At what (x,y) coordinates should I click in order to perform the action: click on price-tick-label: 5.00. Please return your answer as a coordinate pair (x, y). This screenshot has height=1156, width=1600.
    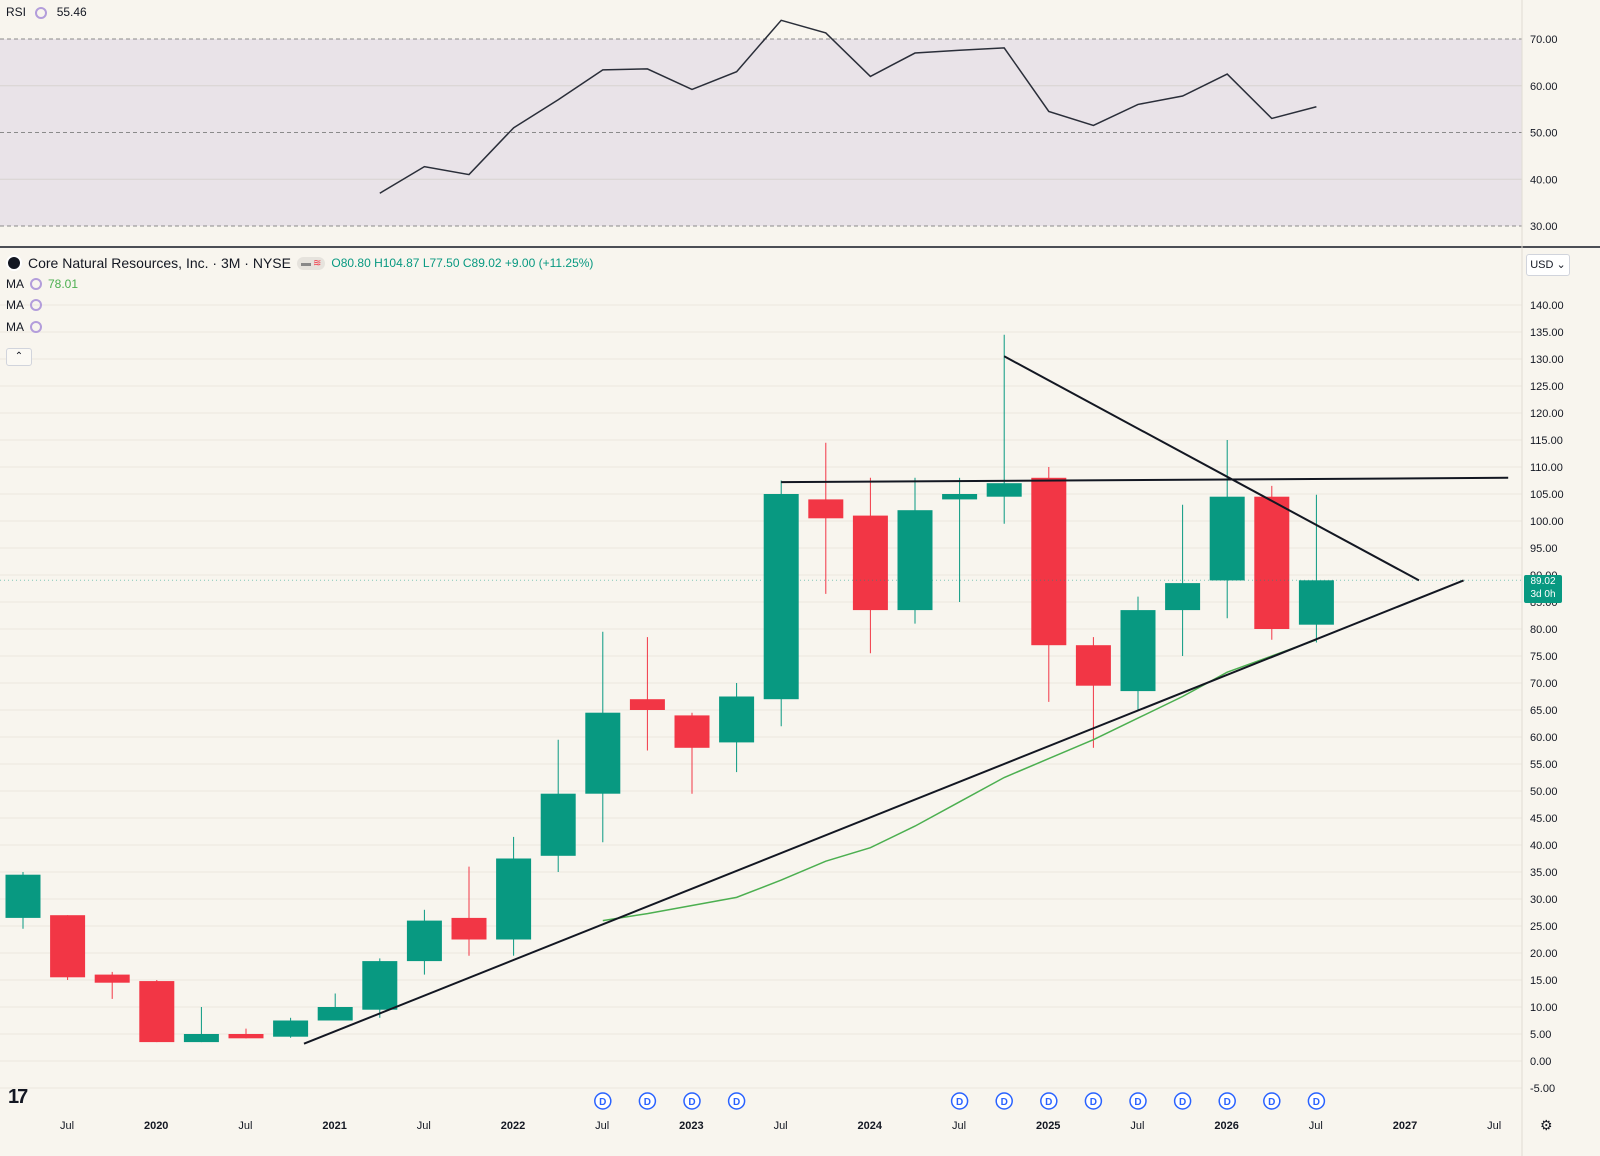
    Looking at the image, I should click on (1540, 1035).